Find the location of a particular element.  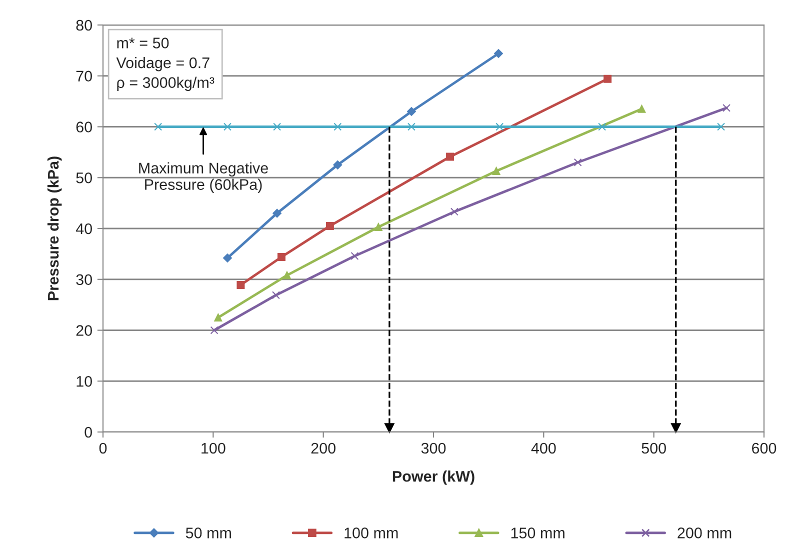

x-axis-title: Power (kW) is located at coordinates (433, 477).